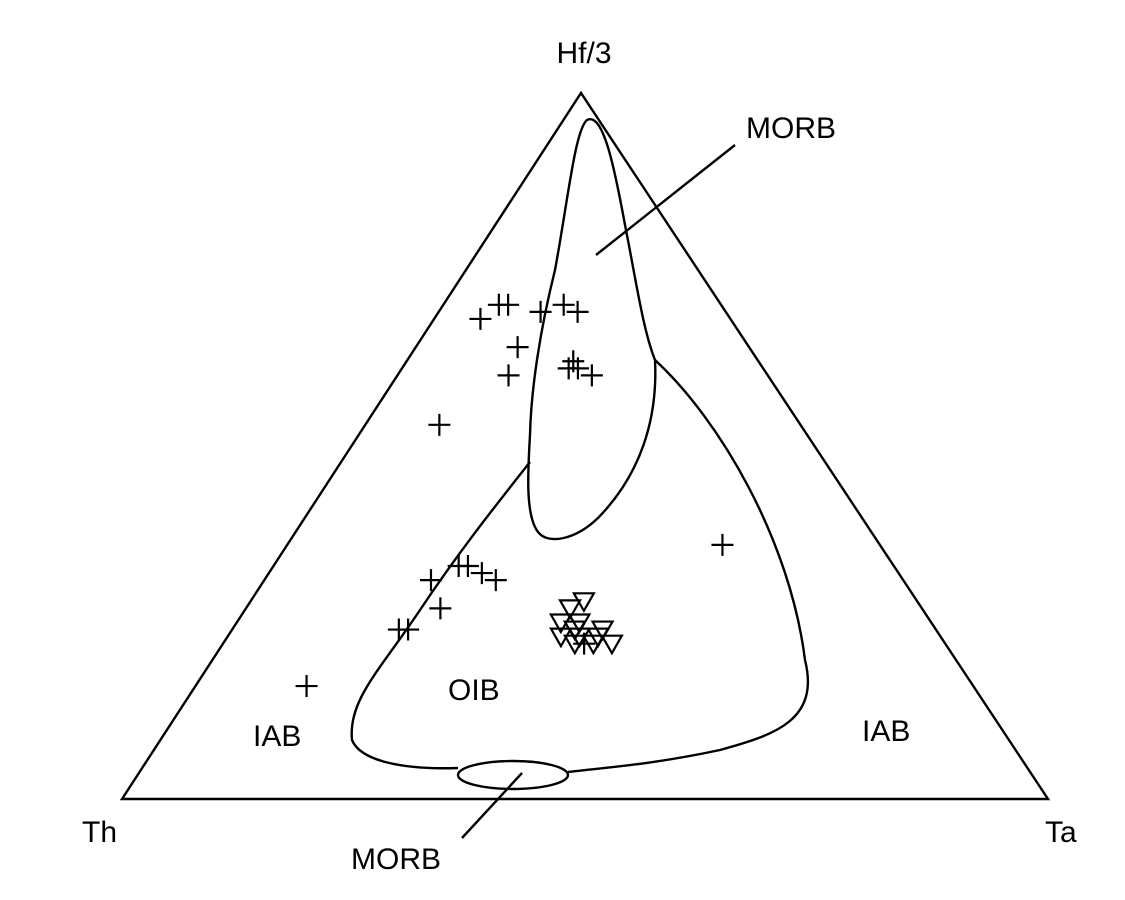  What do you see at coordinates (277, 736) in the screenshot?
I see `field-label-iab-left: IAB` at bounding box center [277, 736].